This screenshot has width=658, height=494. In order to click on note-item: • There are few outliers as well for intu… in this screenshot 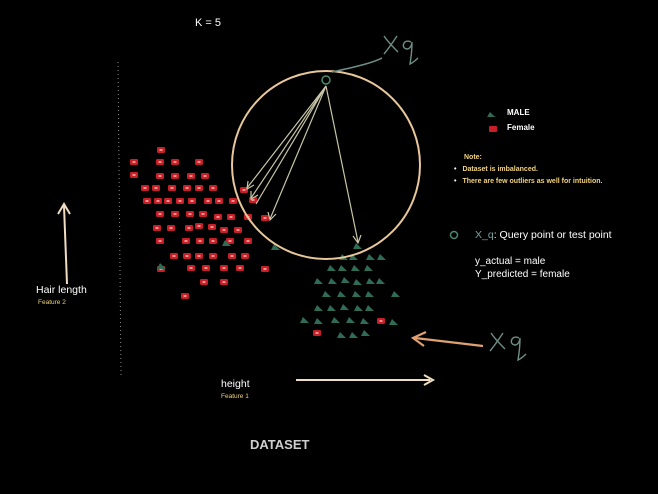, I will do `click(528, 181)`.